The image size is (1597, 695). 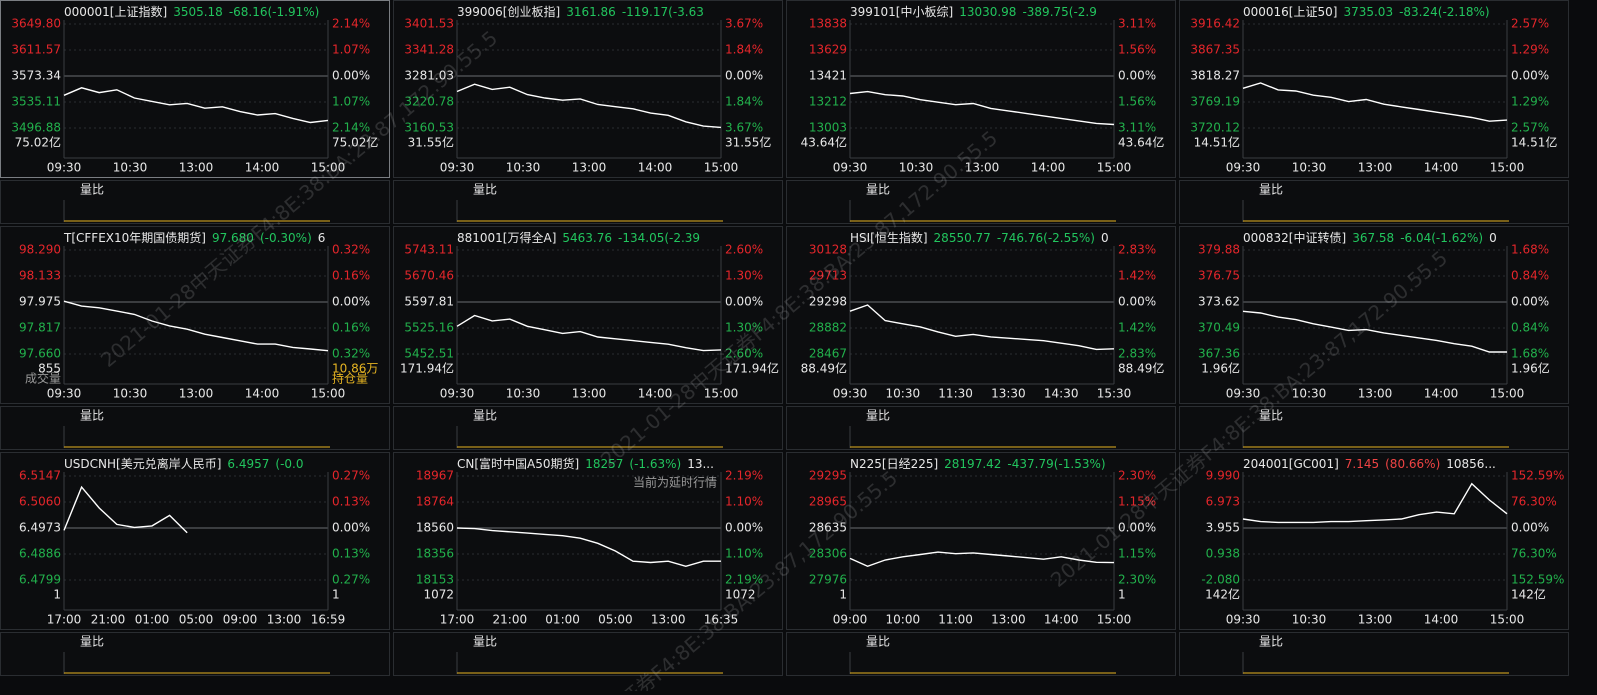 What do you see at coordinates (843, 595) in the screenshot?
I see `volume-label: 1` at bounding box center [843, 595].